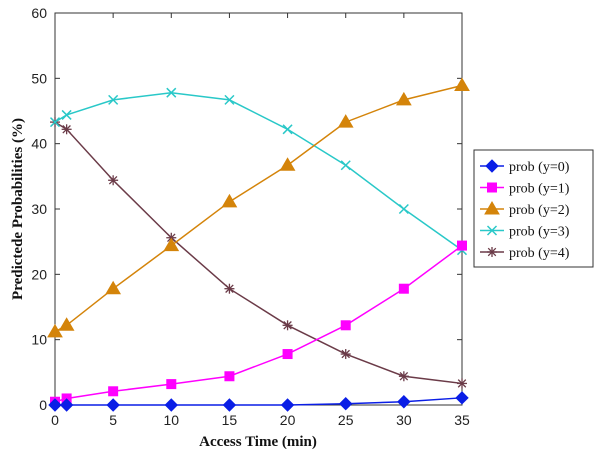 This screenshot has height=455, width=600. What do you see at coordinates (39, 274) in the screenshot?
I see `y-tick-label: 20` at bounding box center [39, 274].